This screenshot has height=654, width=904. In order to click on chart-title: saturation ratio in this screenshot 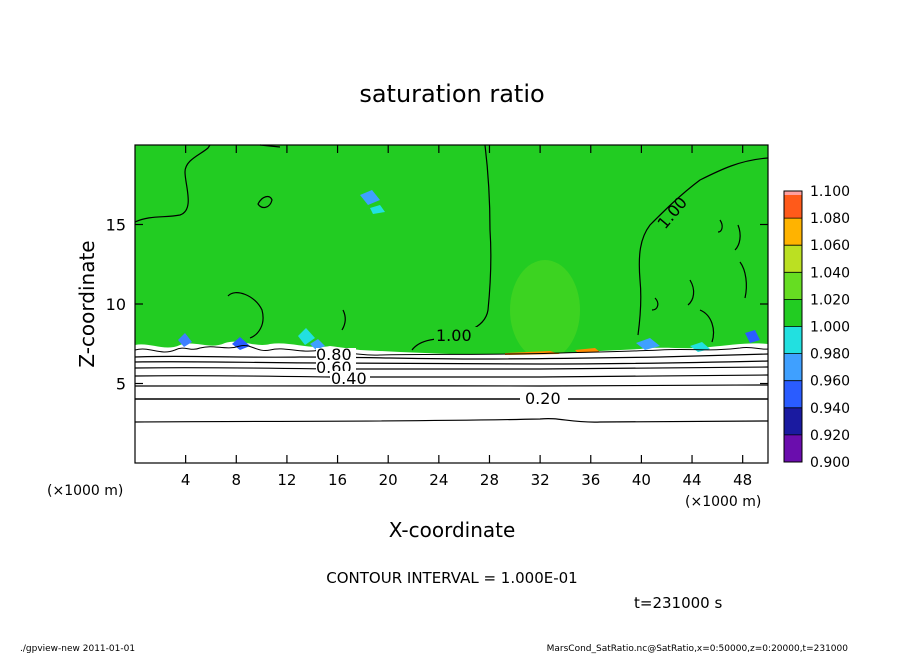, I will do `click(451, 94)`.